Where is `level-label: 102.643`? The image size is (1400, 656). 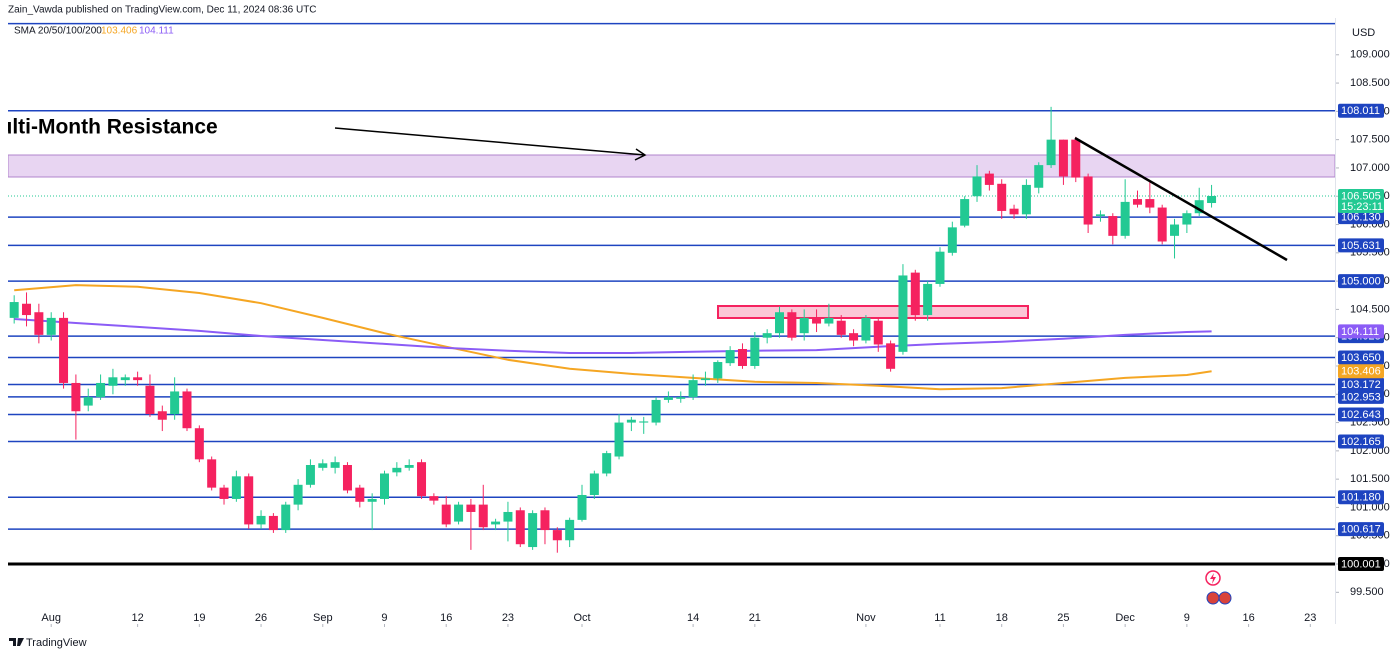 level-label: 102.643 is located at coordinates (1361, 415).